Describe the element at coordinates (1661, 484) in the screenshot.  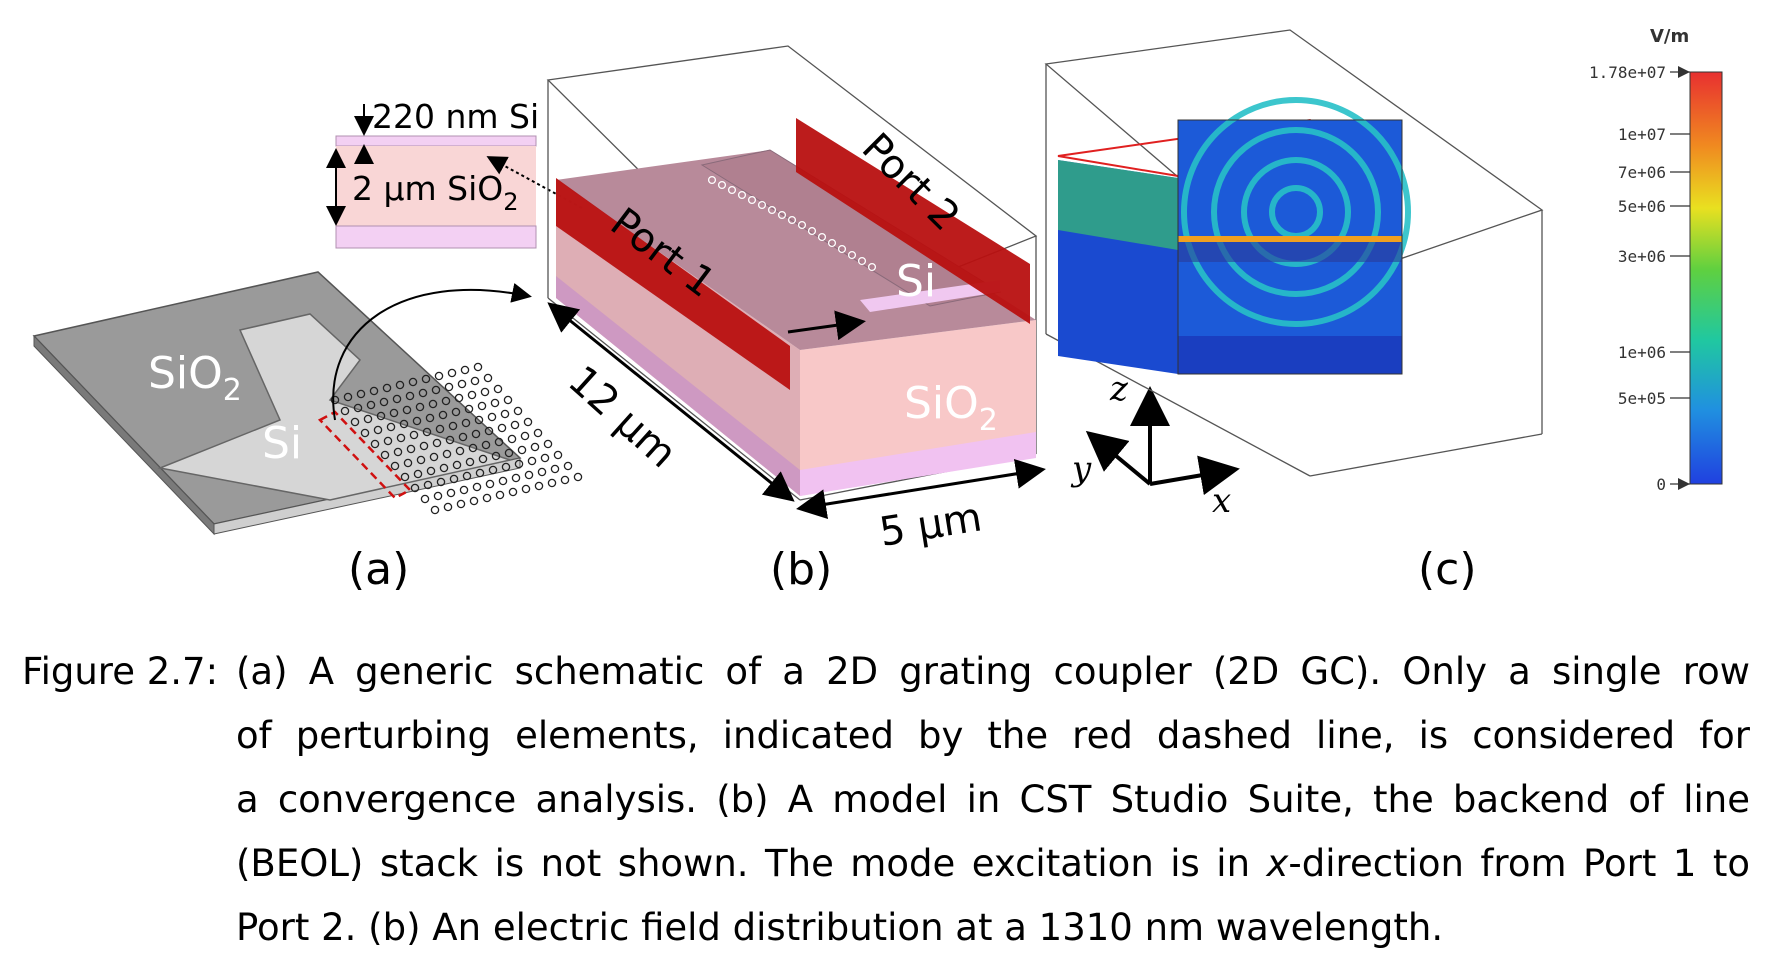
I see `colorbar-tick: 0` at that location.